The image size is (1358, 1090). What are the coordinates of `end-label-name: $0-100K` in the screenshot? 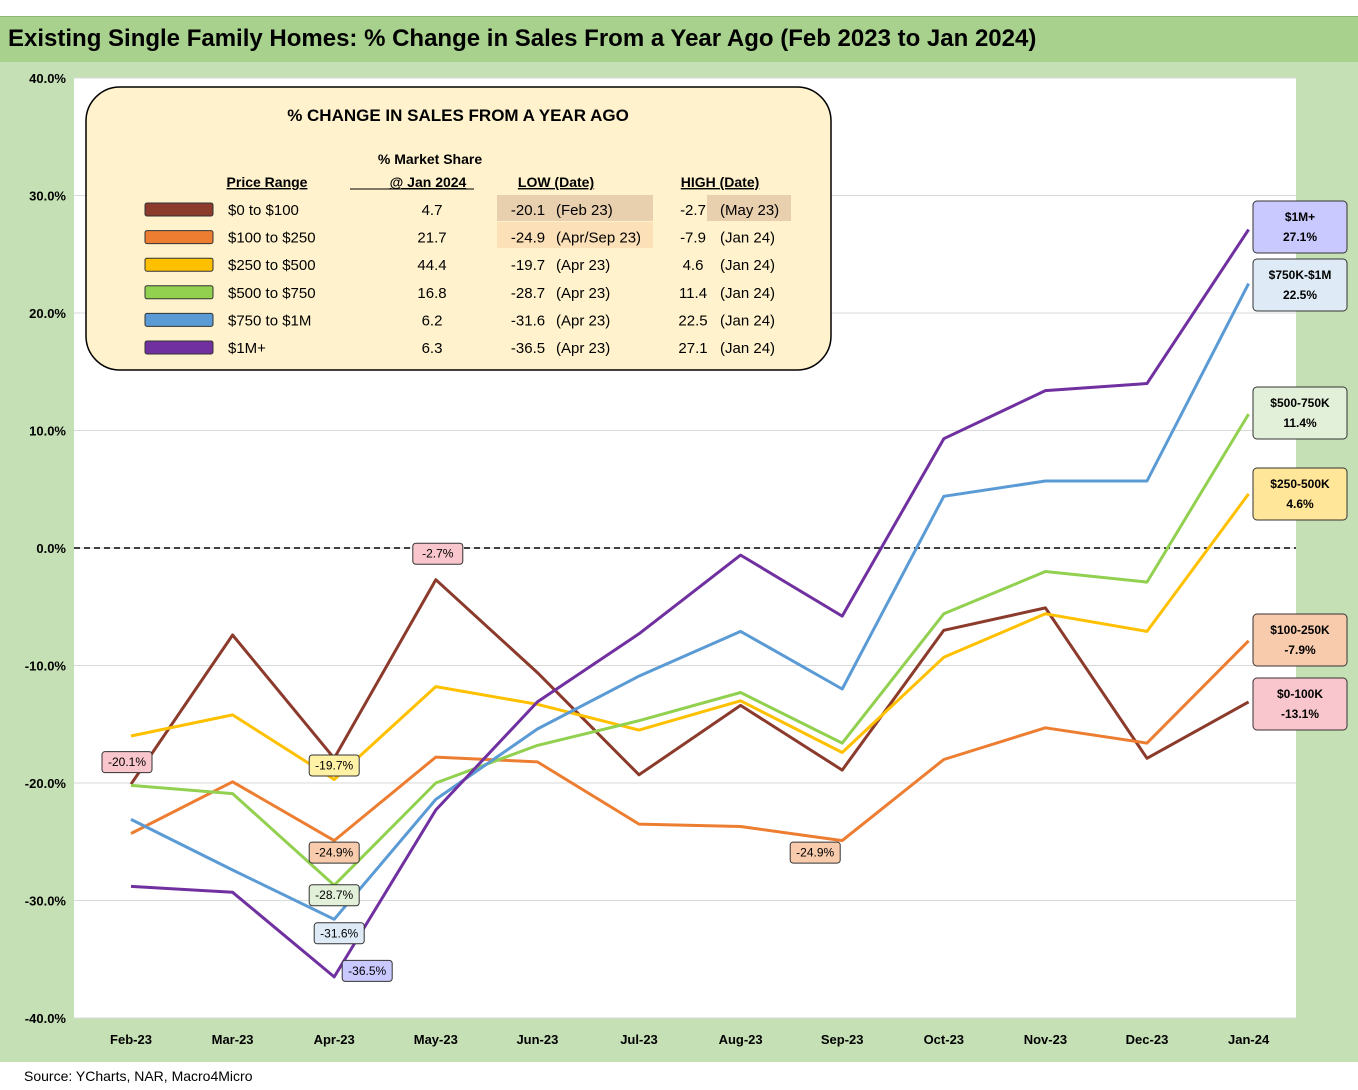 It's located at (1300, 694).